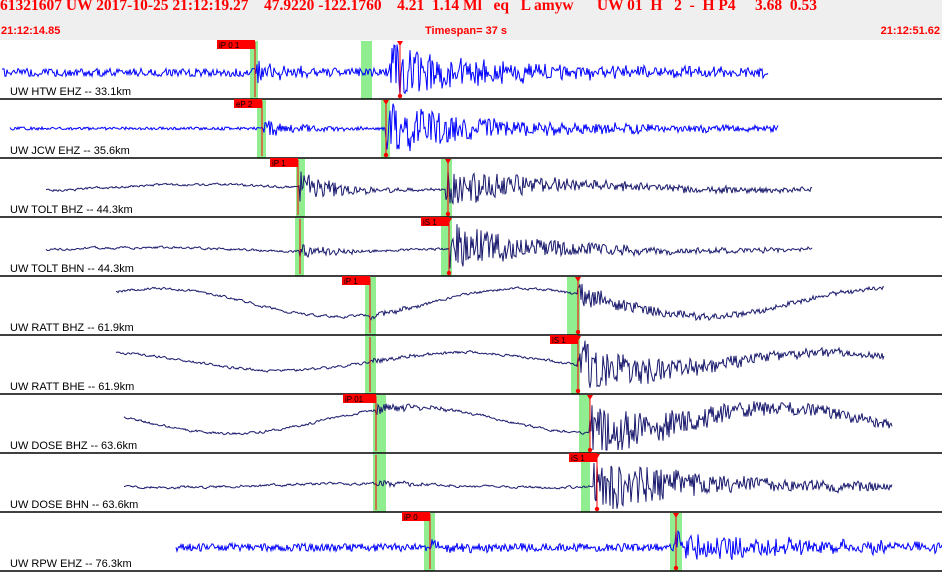  Describe the element at coordinates (73, 446) in the screenshot. I see `station-label: UW DOSE BHZ -- 63.6km` at that location.